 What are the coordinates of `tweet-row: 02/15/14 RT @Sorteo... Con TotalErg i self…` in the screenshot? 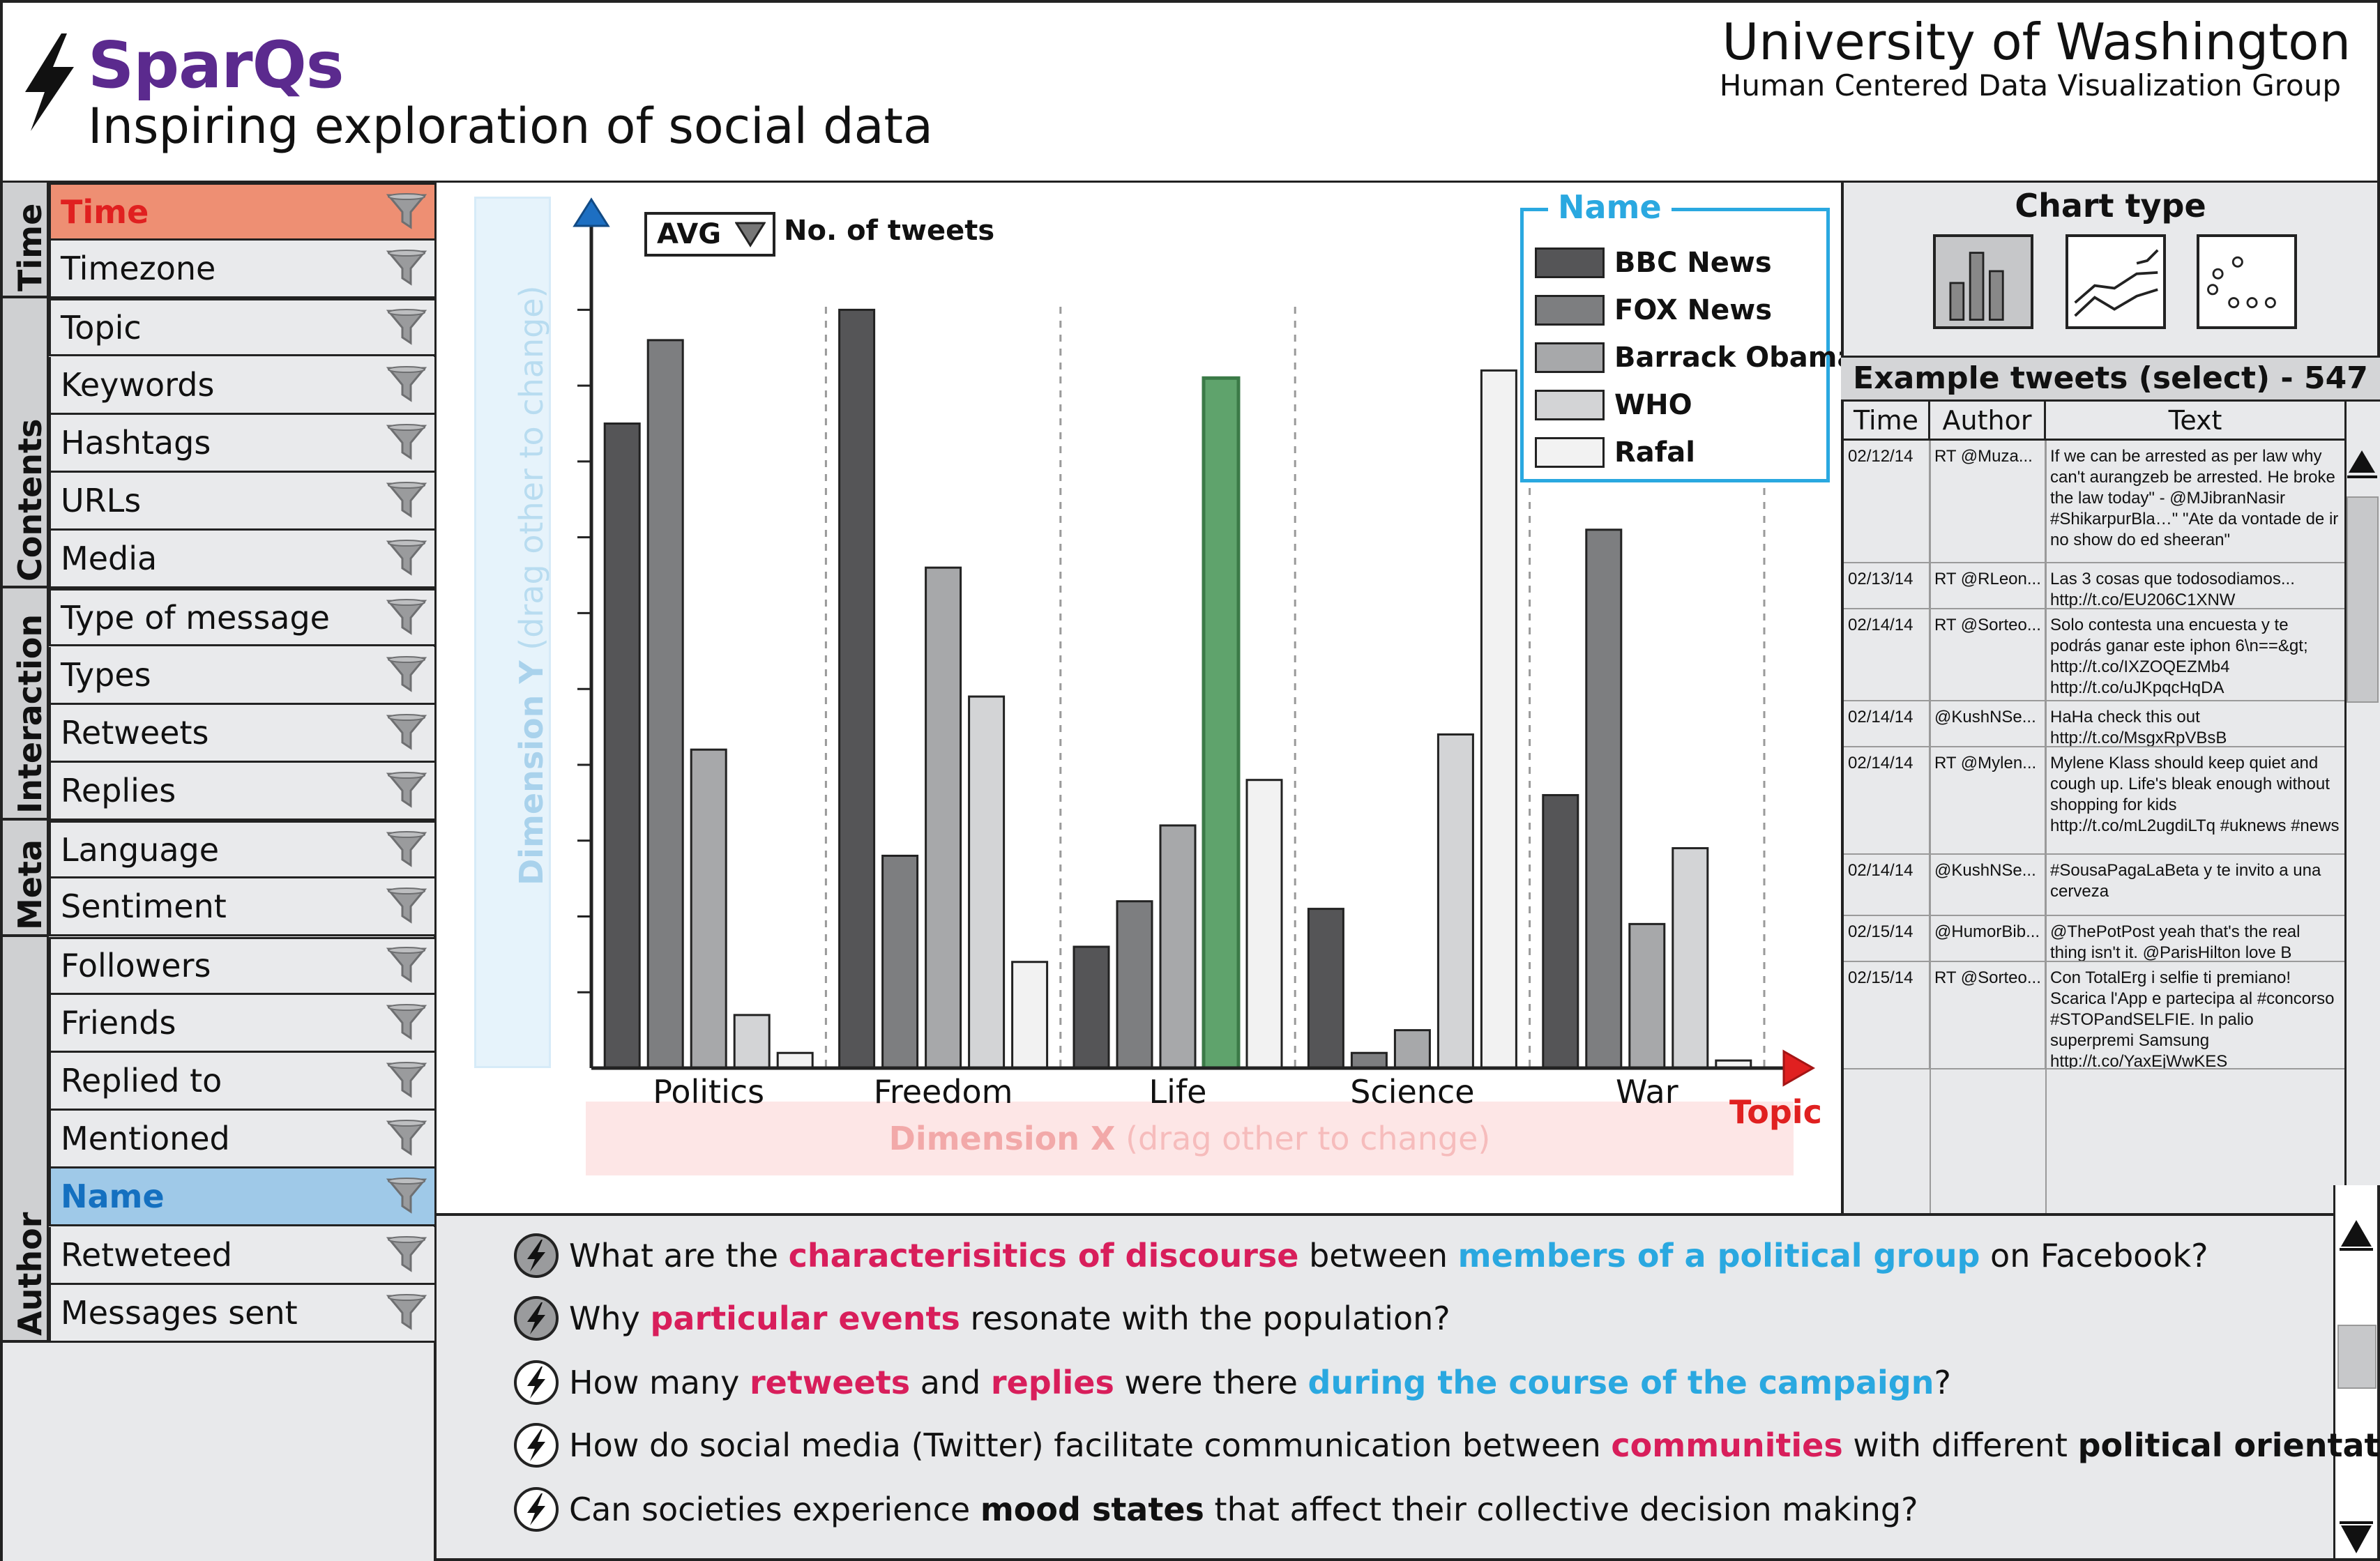 It's located at (2094, 1015).